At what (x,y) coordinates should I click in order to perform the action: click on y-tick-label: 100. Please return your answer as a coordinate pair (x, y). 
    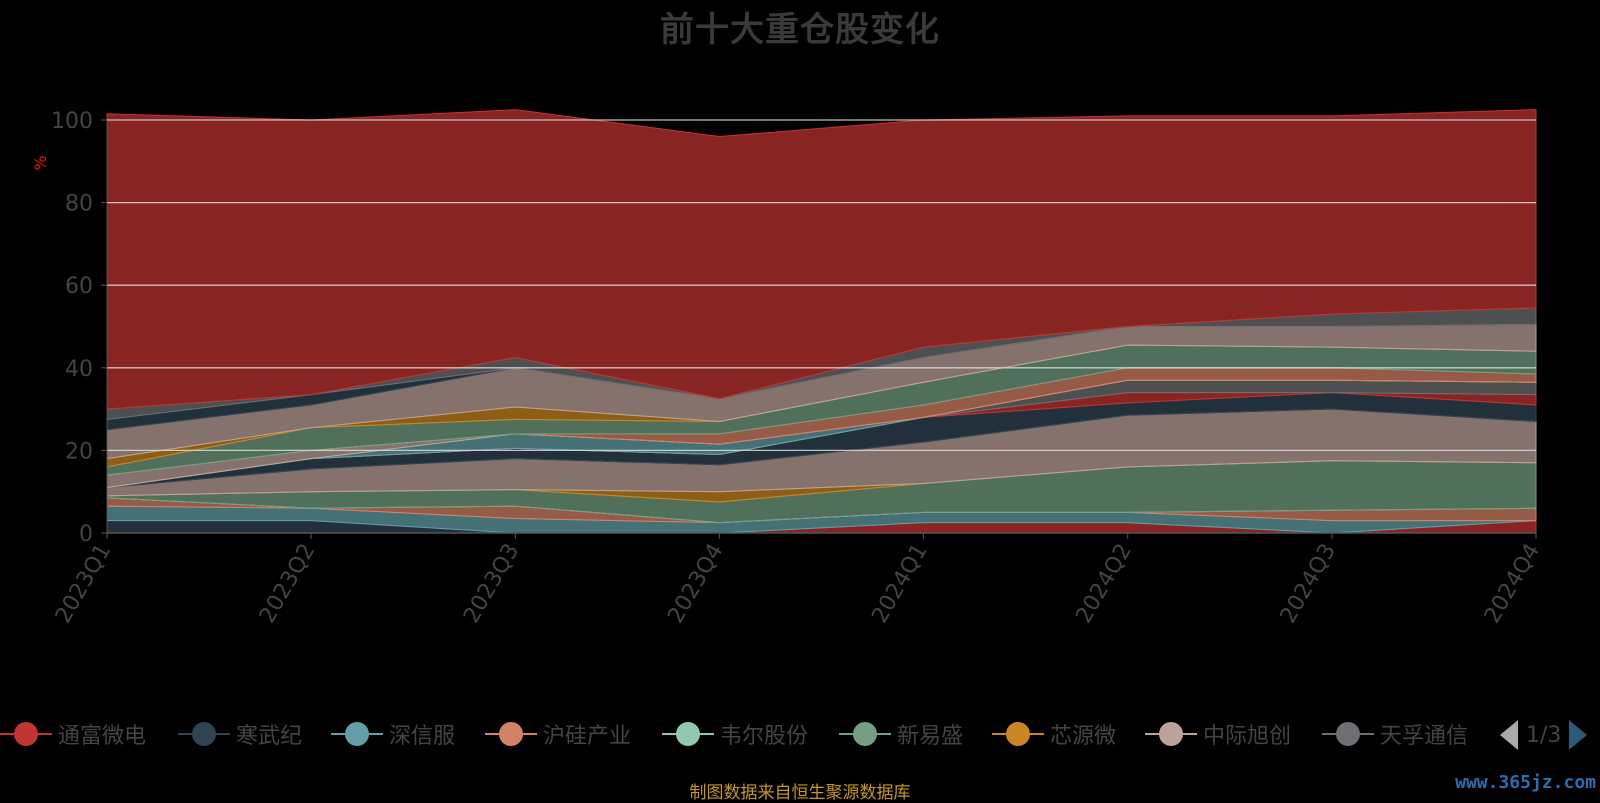
    Looking at the image, I should click on (72, 121).